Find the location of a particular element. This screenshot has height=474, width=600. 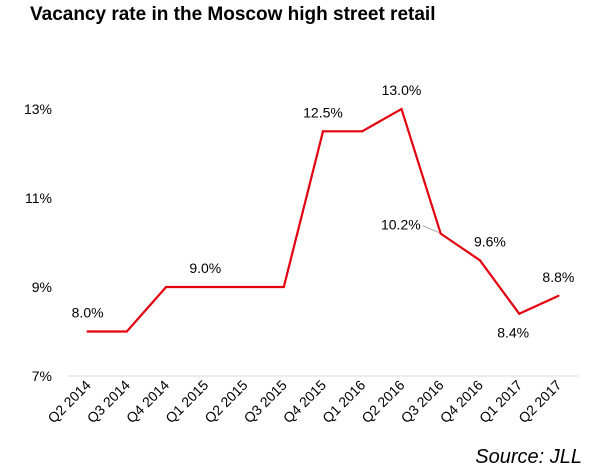

data-label: 9.6% is located at coordinates (490, 241).